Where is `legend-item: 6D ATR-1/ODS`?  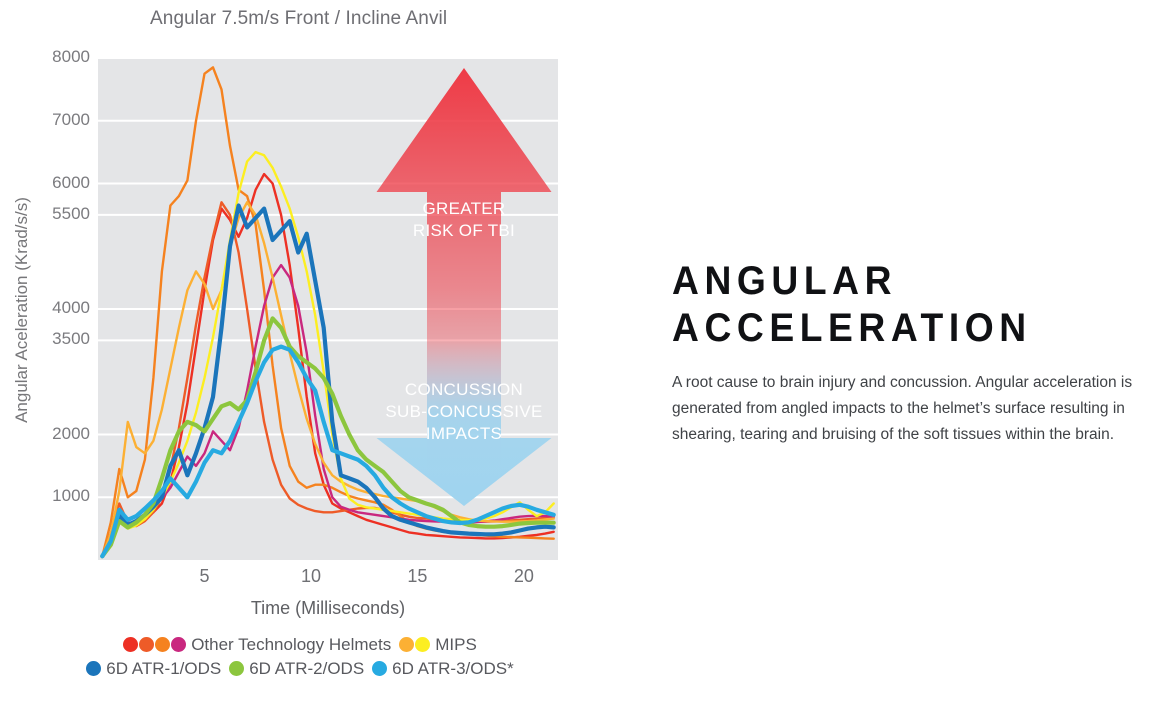
legend-item: 6D ATR-1/ODS is located at coordinates (153, 668).